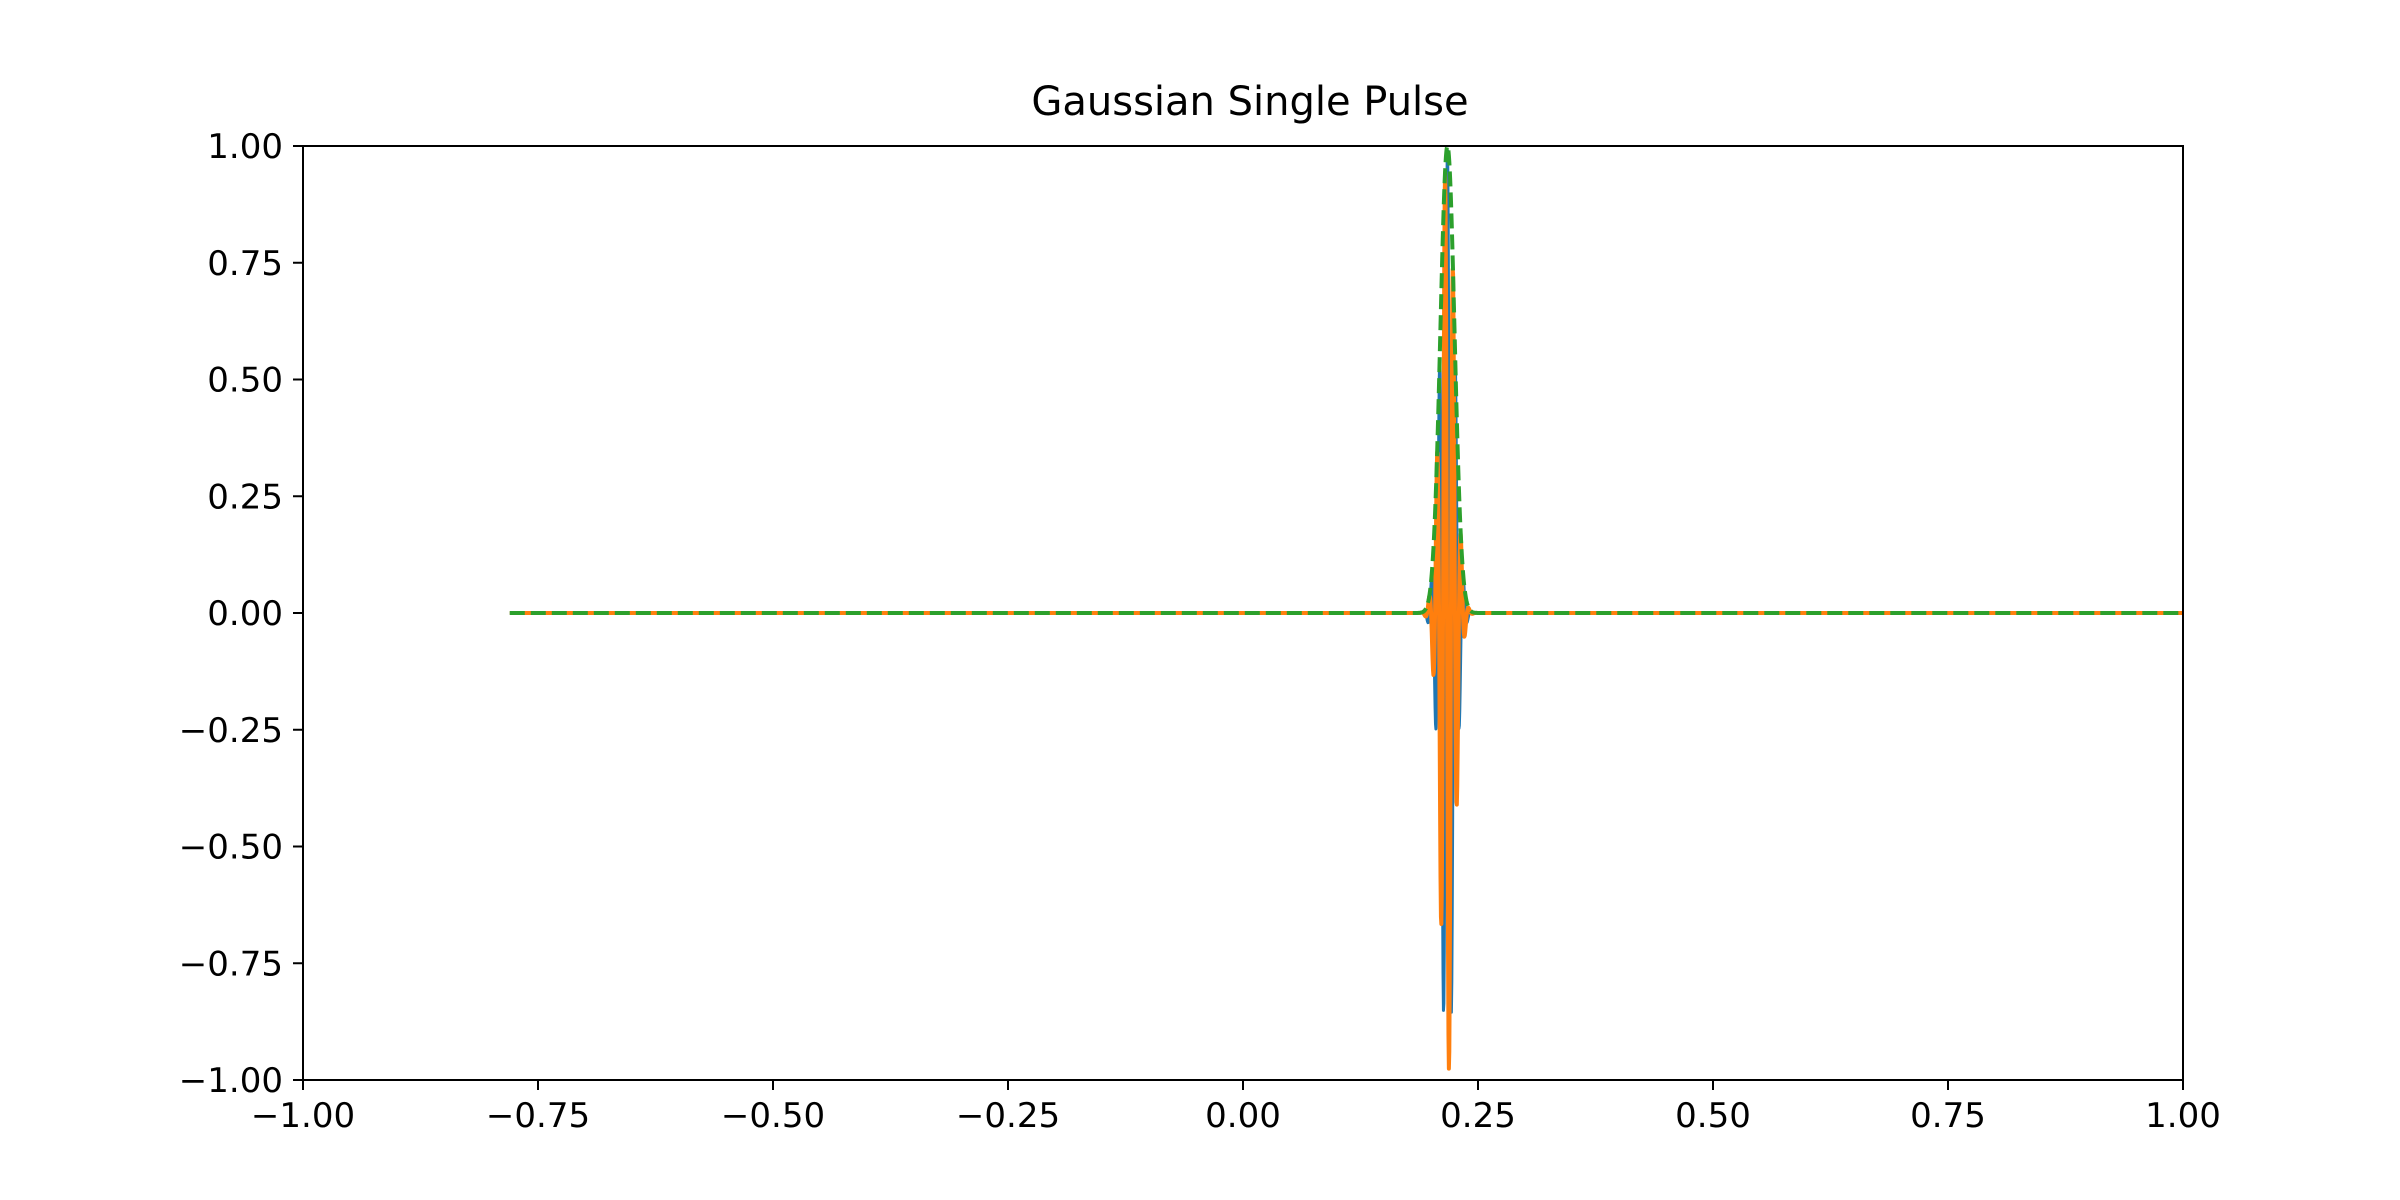 Image resolution: width=2400 pixels, height=1200 pixels. Describe the element at coordinates (245, 147) in the screenshot. I see `y-tick-label: 1.00` at that location.